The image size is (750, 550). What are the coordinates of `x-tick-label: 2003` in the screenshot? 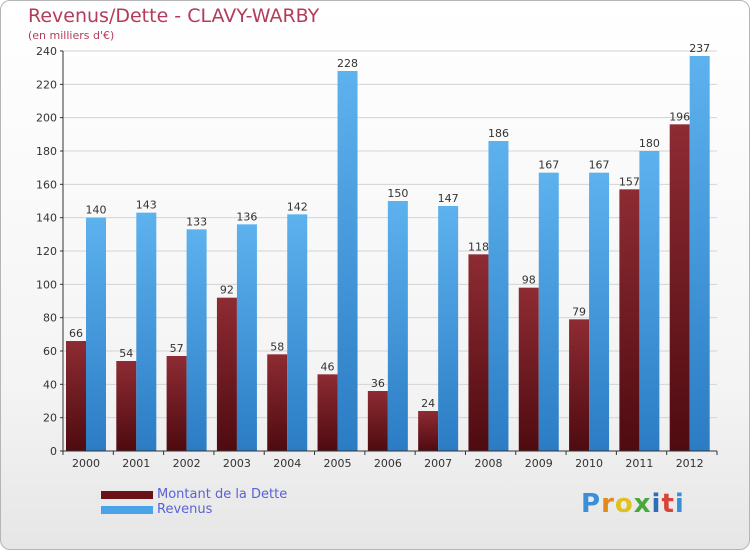 It's located at (237, 463).